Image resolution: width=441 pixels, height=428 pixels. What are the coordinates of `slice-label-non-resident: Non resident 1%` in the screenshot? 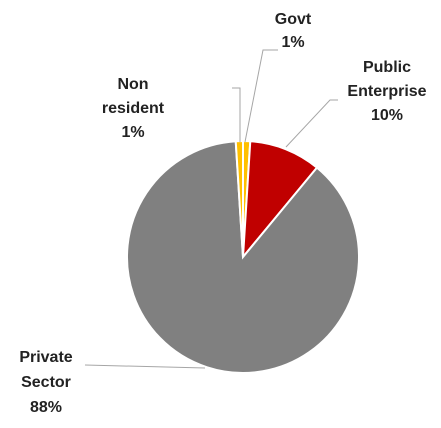 It's located at (133, 108).